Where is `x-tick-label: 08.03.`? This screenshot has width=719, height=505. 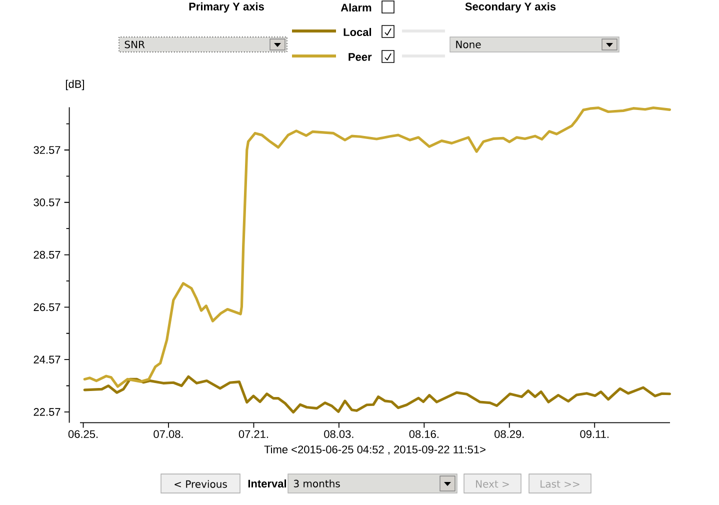
x-tick-label: 08.03. is located at coordinates (339, 434).